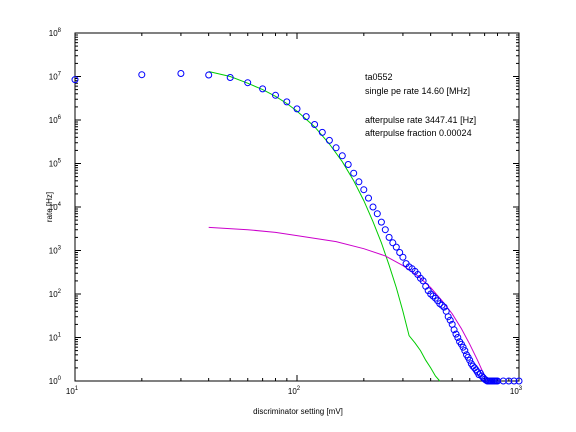 This screenshot has width=576, height=432. Describe the element at coordinates (298, 411) in the screenshot. I see `x-axis-label: discriminator setting [mV]` at that location.